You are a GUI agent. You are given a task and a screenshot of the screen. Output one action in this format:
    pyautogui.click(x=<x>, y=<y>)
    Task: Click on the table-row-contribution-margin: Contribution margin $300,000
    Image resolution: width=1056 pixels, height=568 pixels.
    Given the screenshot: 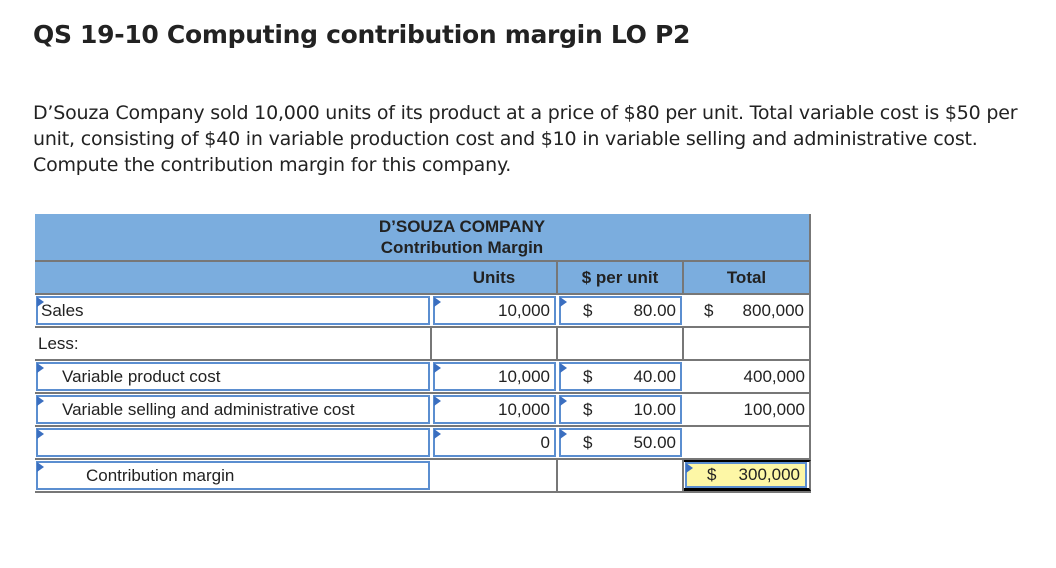 What is the action you would take?
    pyautogui.click(x=423, y=476)
    